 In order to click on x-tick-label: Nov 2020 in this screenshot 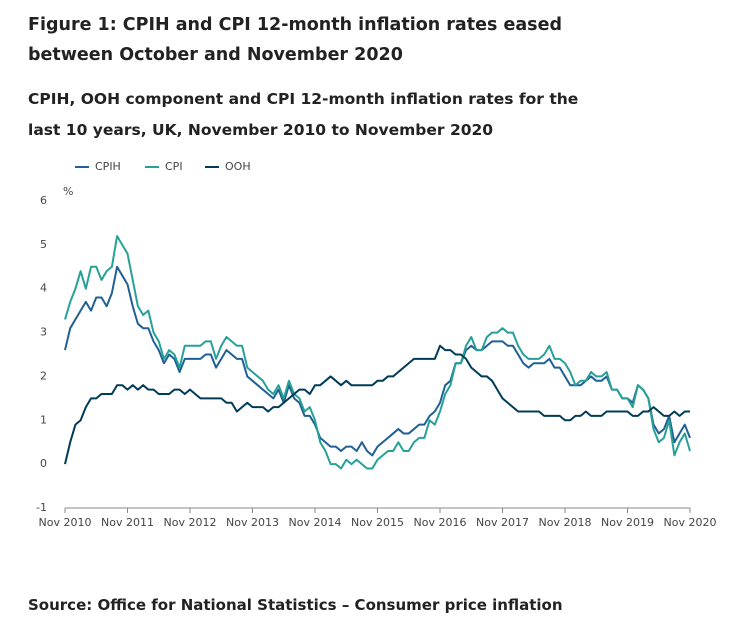, I will do `click(690, 522)`.